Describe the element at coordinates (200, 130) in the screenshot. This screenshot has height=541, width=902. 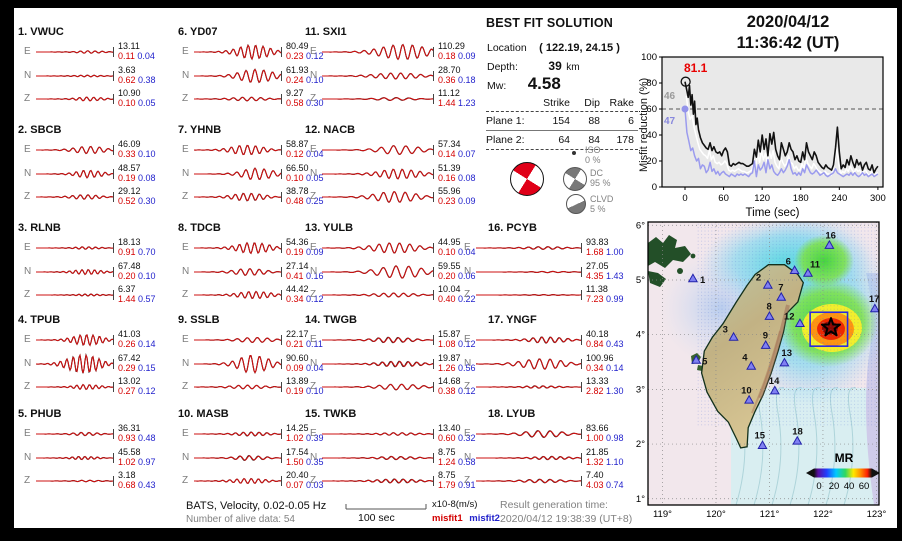
I see `station-header: 7. YHNB` at that location.